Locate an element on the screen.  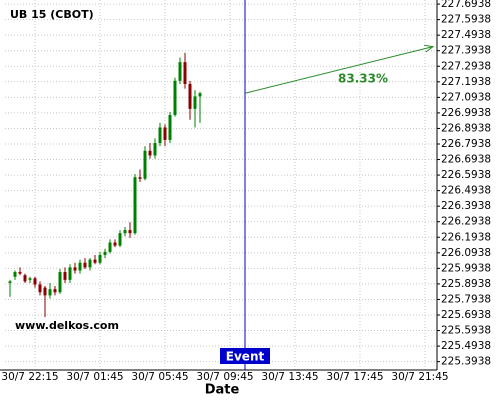
y-tick-label: 225.9938 is located at coordinates (466, 268).